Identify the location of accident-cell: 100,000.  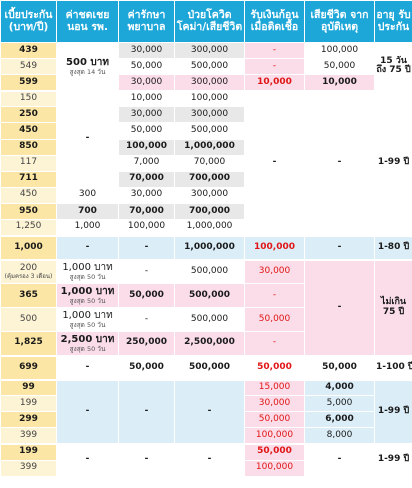
(339, 50).